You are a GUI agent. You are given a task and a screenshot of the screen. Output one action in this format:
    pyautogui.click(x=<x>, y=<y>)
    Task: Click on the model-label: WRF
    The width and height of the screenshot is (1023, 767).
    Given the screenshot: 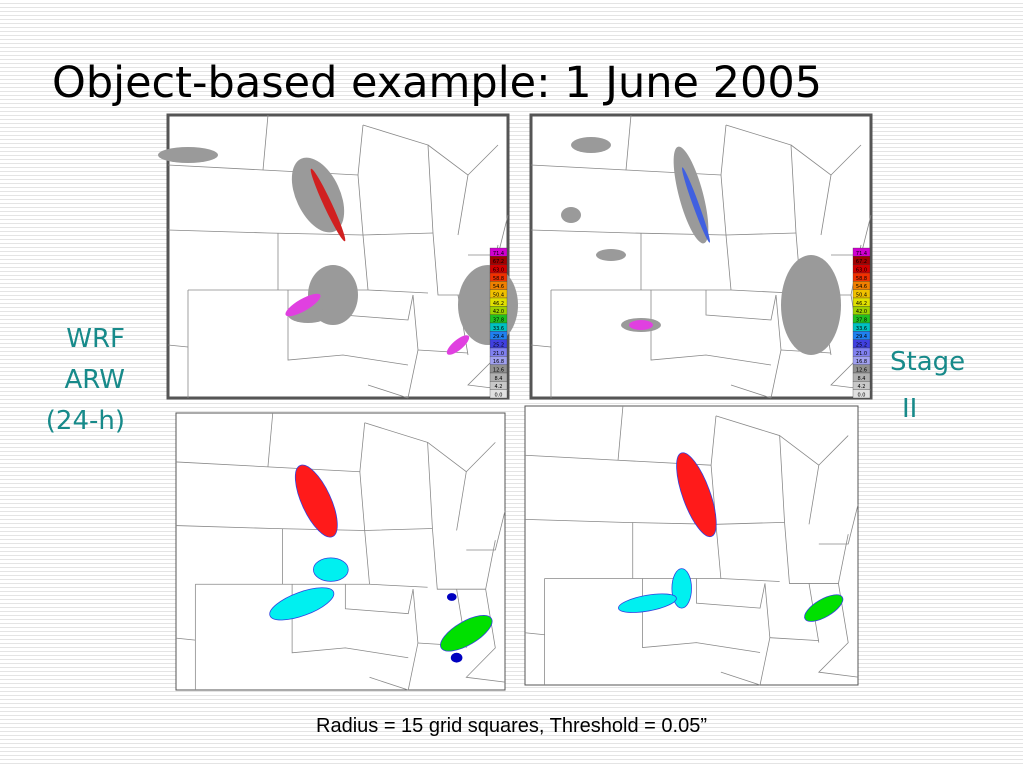 What is the action you would take?
    pyautogui.click(x=95, y=339)
    